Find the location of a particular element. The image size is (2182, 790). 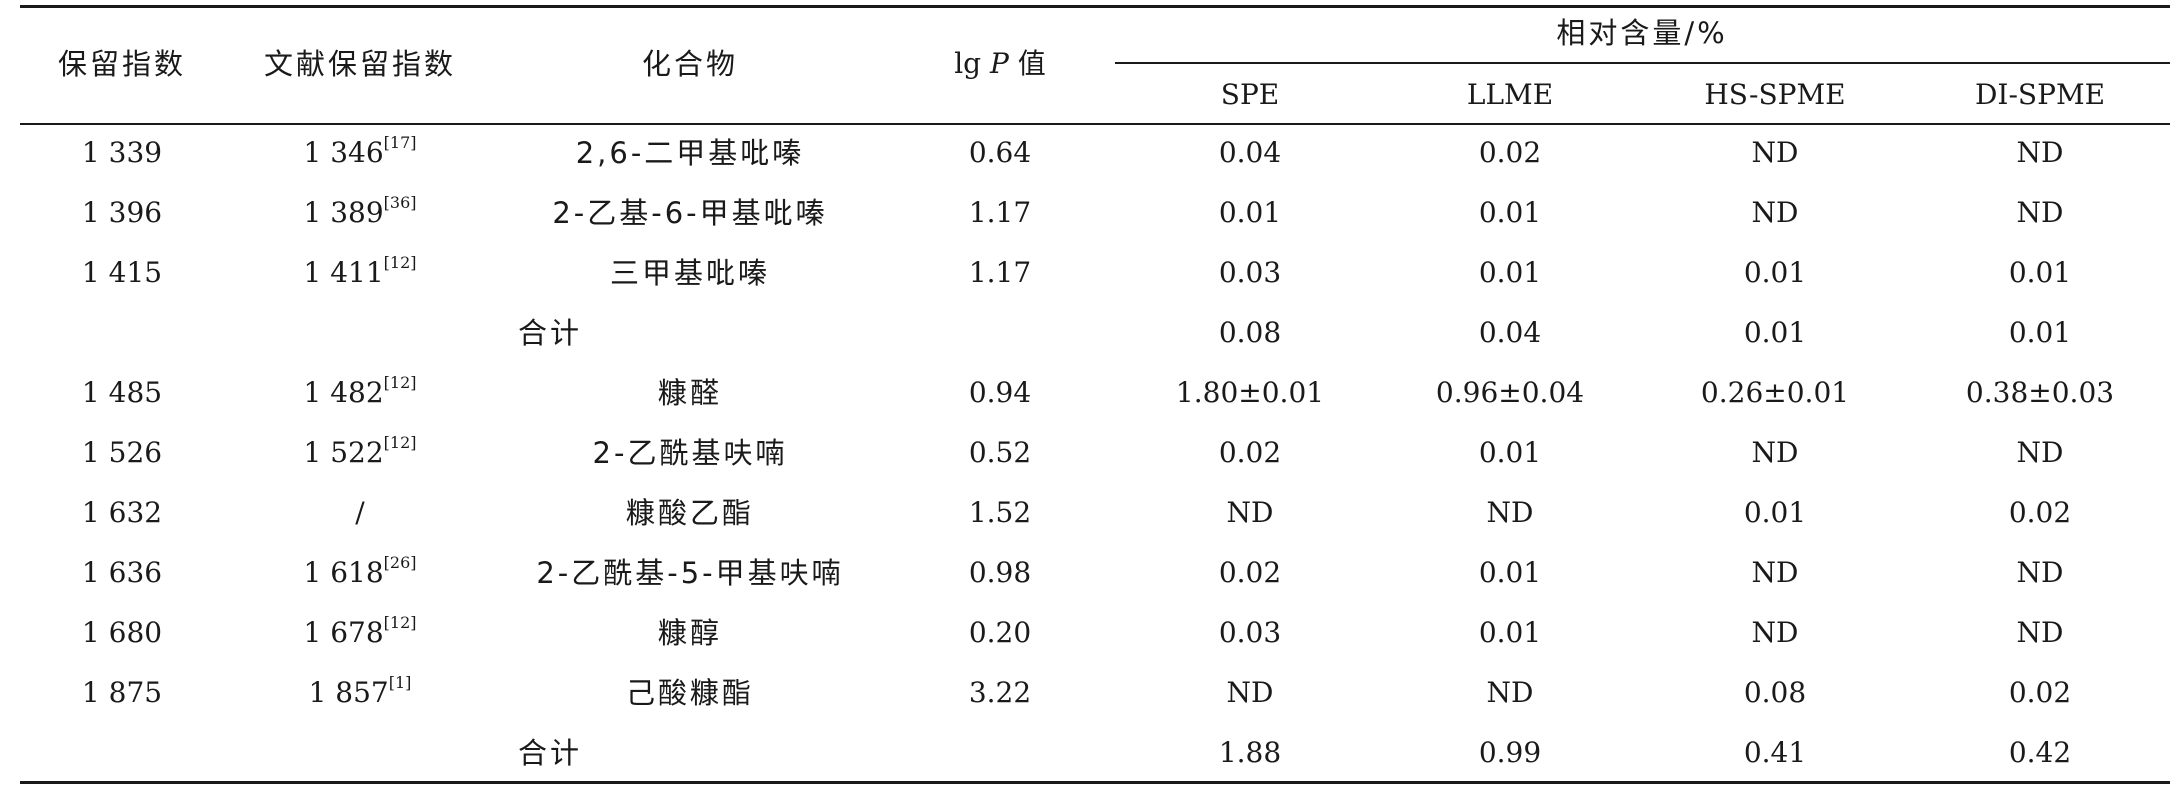

compound-name-cell: 2-乙酰基呋喃 is located at coordinates (690, 453).